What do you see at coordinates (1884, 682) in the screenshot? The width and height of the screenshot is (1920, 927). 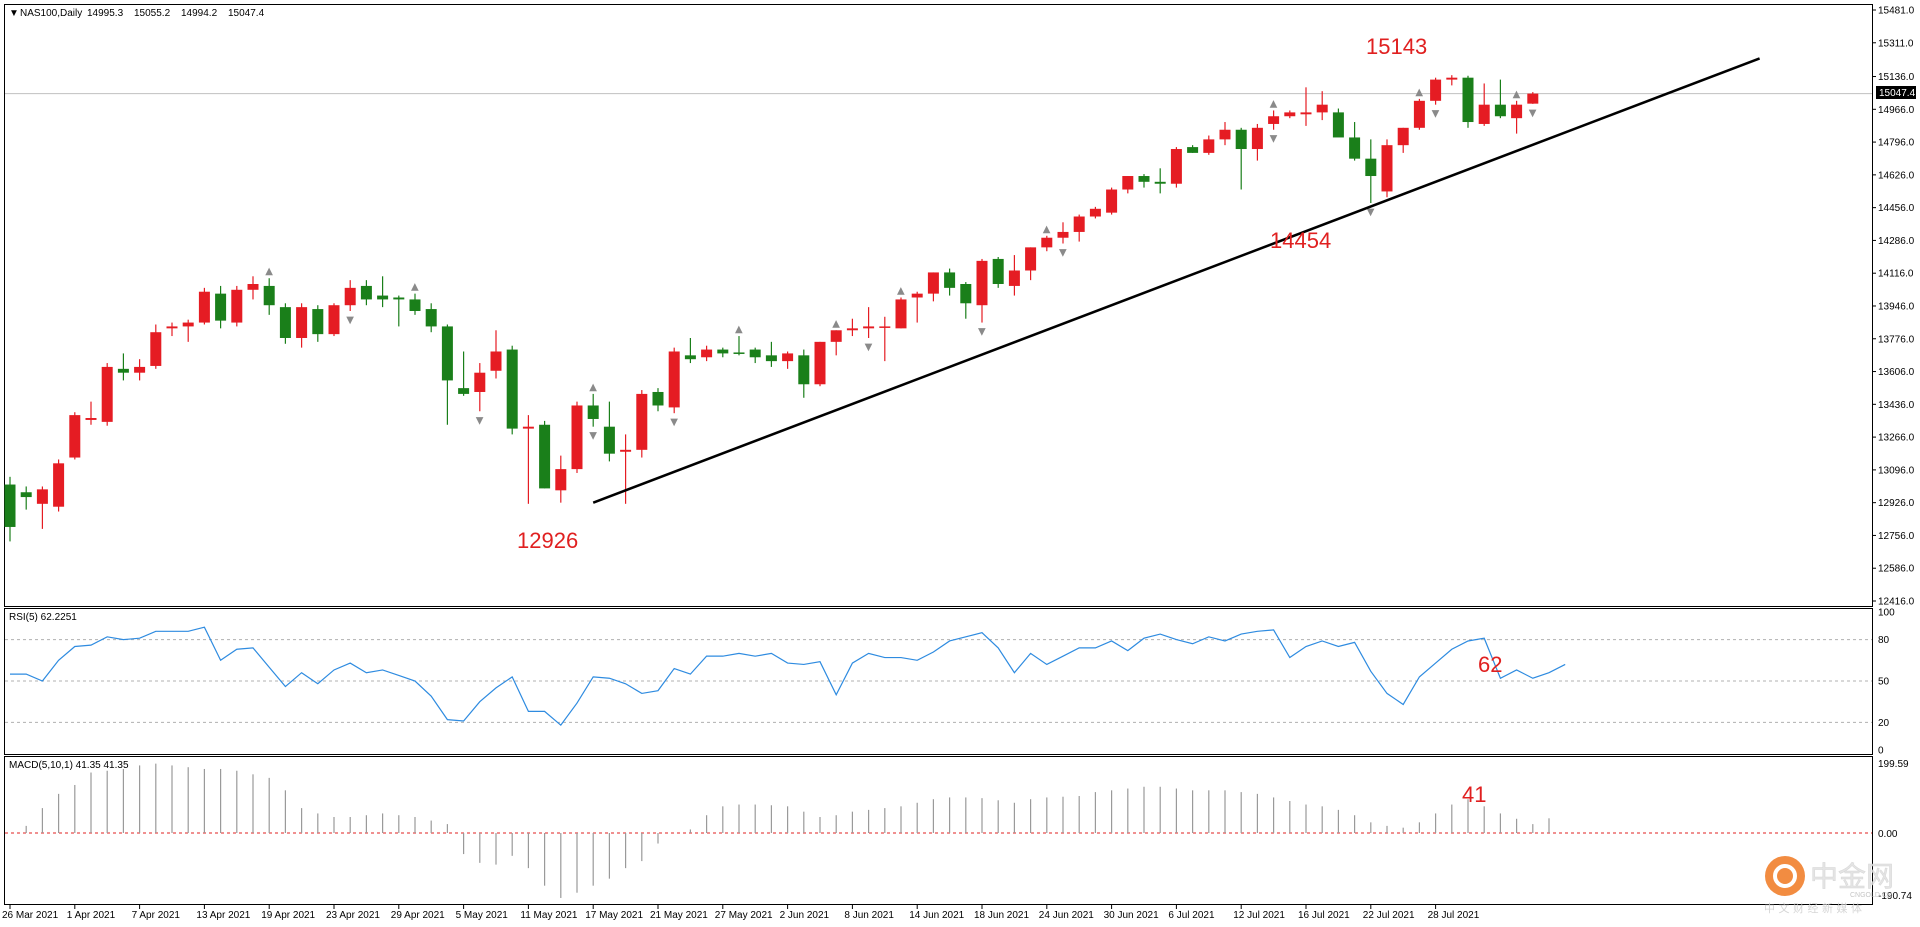 I see `rsi-level-label: 50` at bounding box center [1884, 682].